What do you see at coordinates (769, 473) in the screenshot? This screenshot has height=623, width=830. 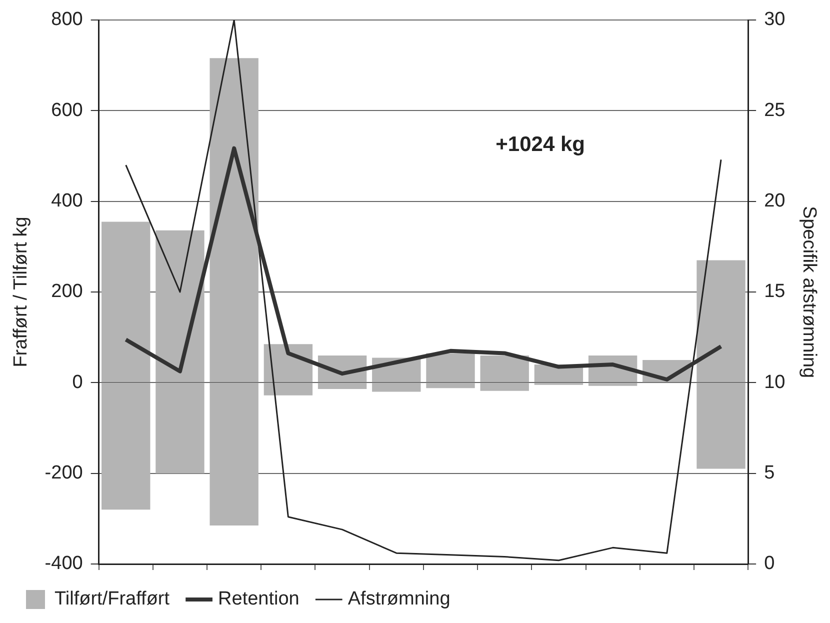 I see `y2-tick-label: 5` at bounding box center [769, 473].